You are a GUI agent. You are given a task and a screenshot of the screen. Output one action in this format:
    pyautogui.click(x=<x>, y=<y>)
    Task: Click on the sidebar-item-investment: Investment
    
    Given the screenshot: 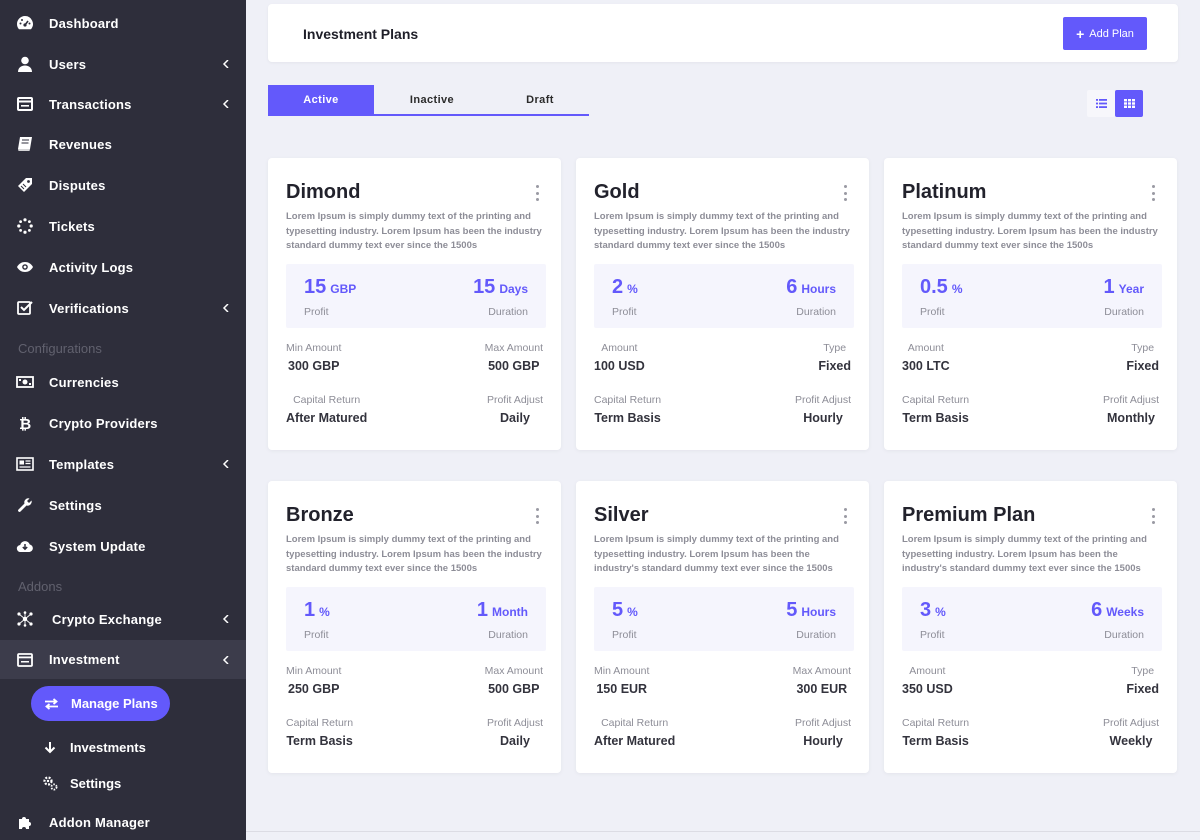 What is the action you would take?
    pyautogui.click(x=123, y=659)
    